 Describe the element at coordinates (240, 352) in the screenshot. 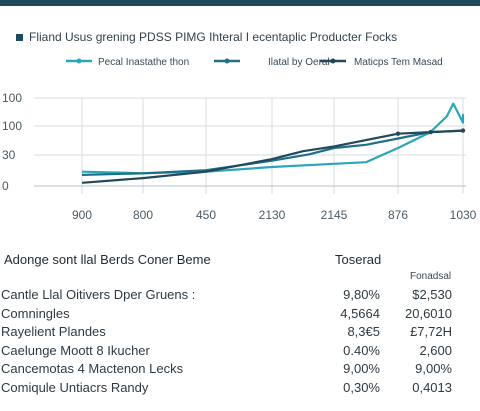

I see `table-row: Caelunge Moott 8 Ikucher 0.40% 2,600` at that location.